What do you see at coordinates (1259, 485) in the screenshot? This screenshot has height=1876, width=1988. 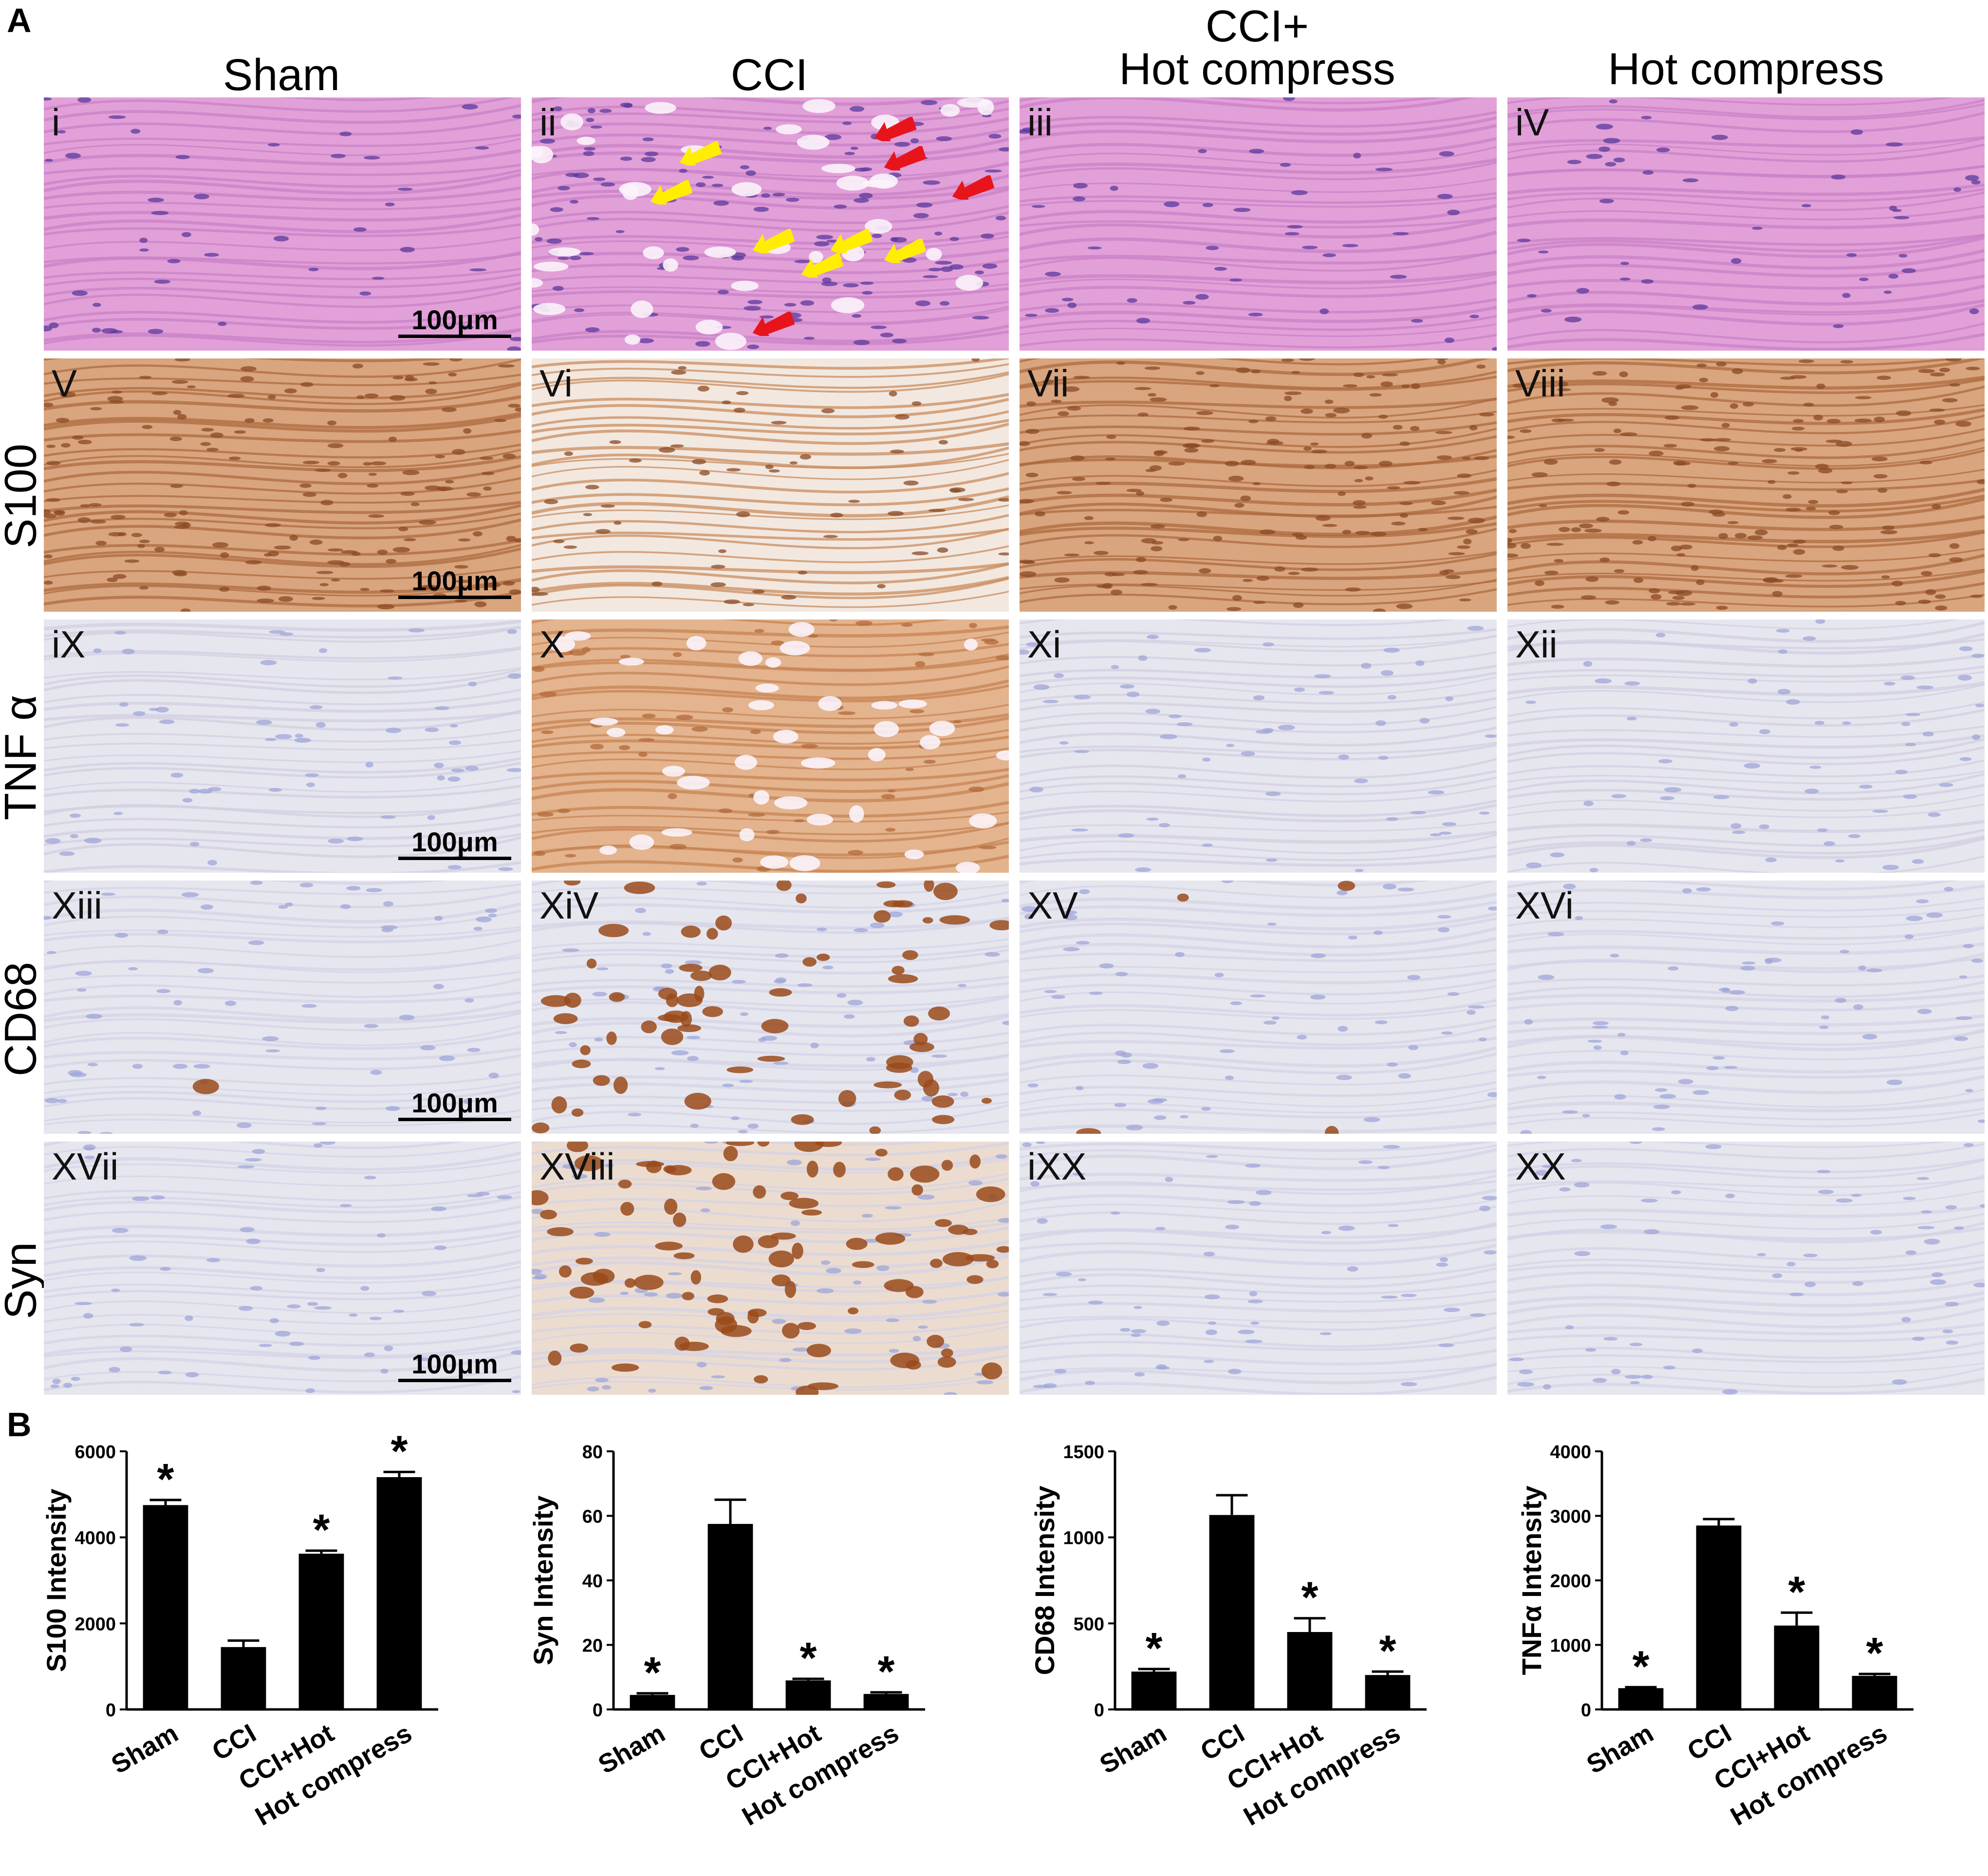 I see `micrograph-panel: Vii` at bounding box center [1259, 485].